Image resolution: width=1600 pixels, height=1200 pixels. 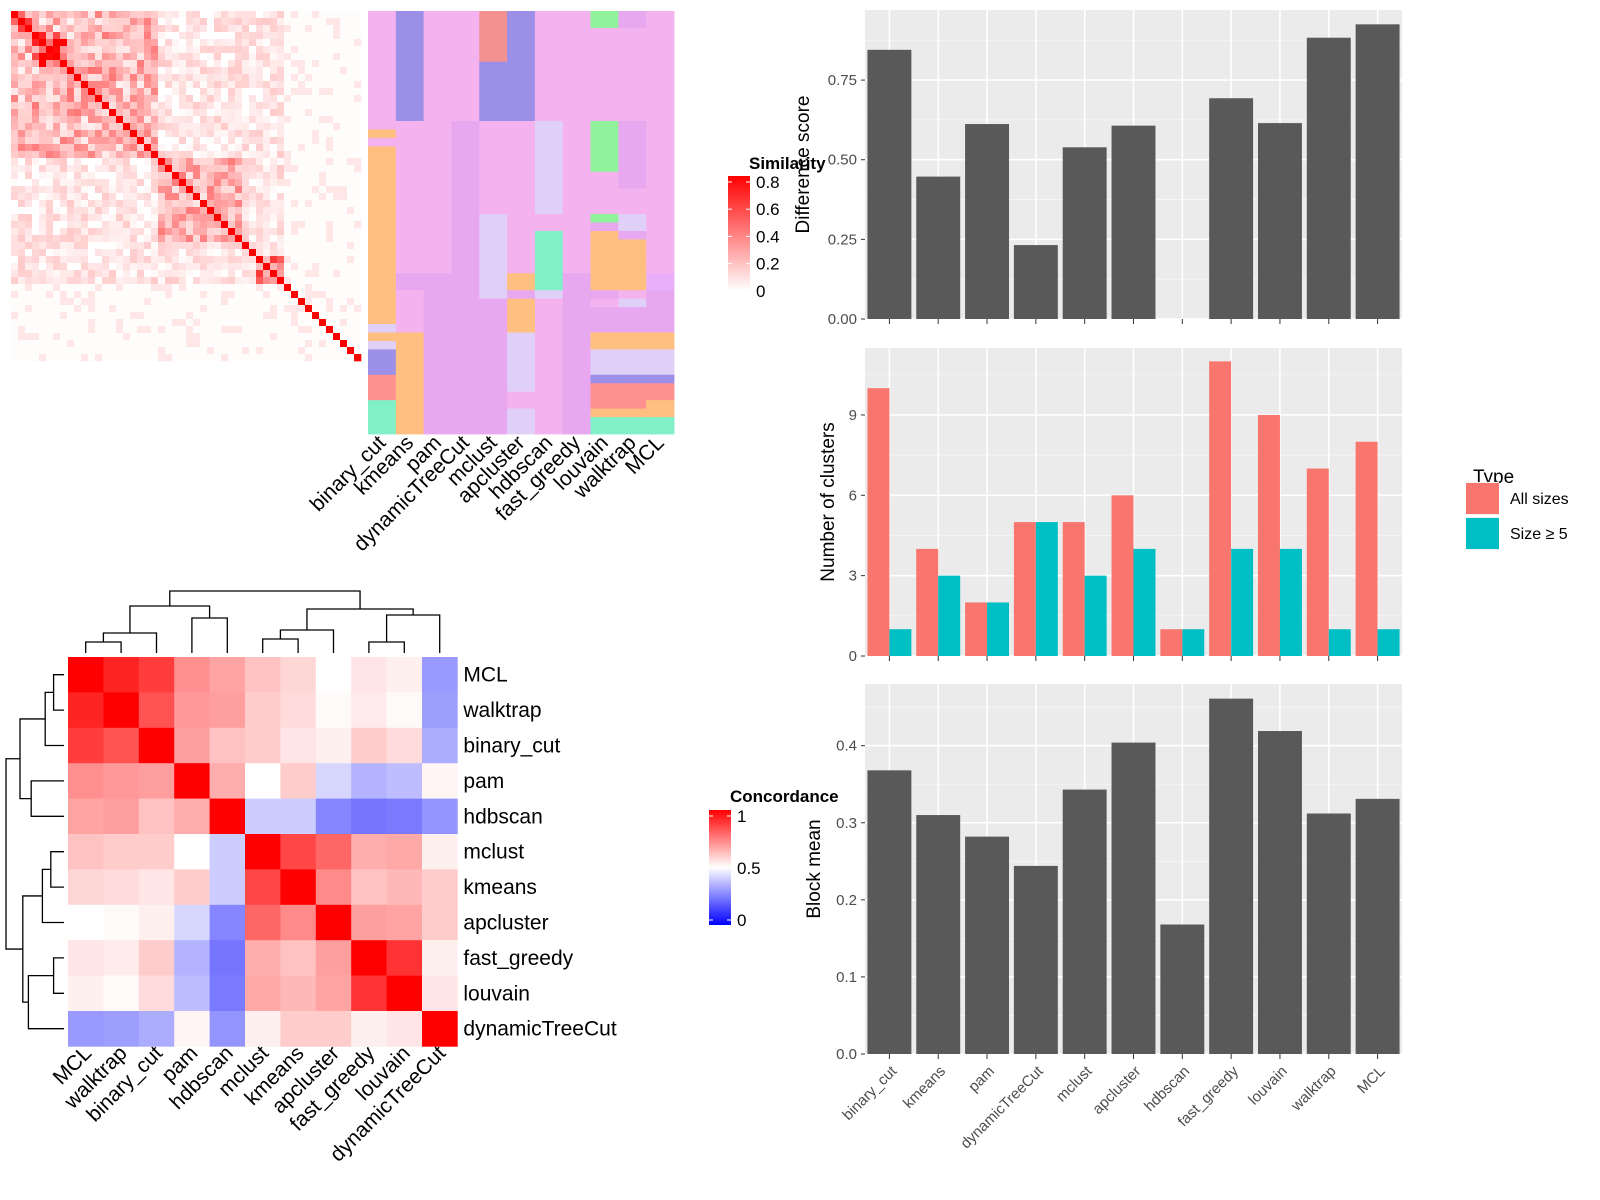 I want to click on concordance-row-label: walktrap, so click(x=501, y=710).